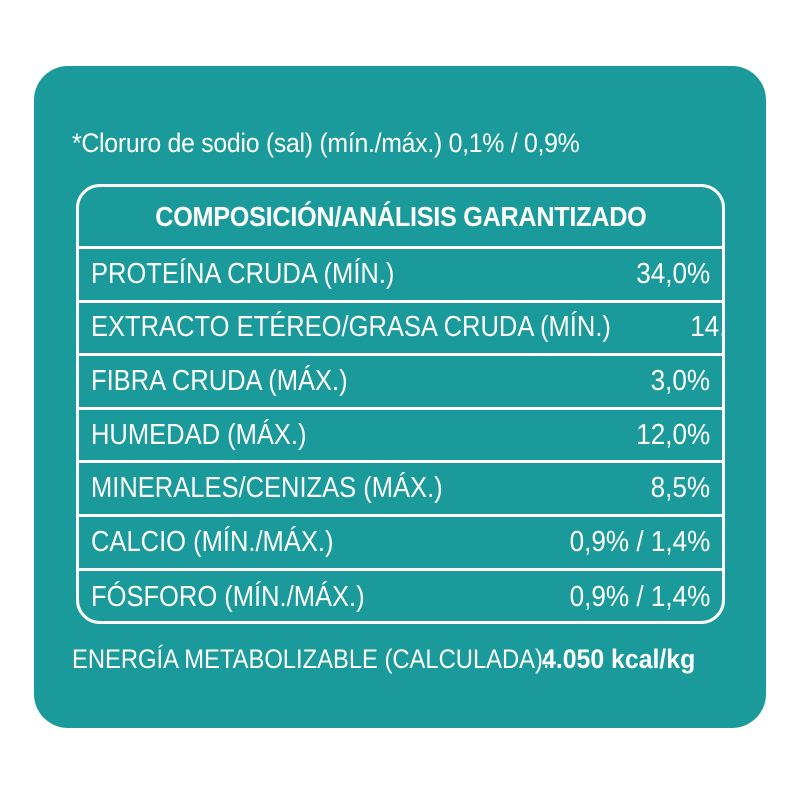 Image resolution: width=800 pixels, height=800 pixels. I want to click on energy-value: 4.050 kcal/kg, so click(619, 659).